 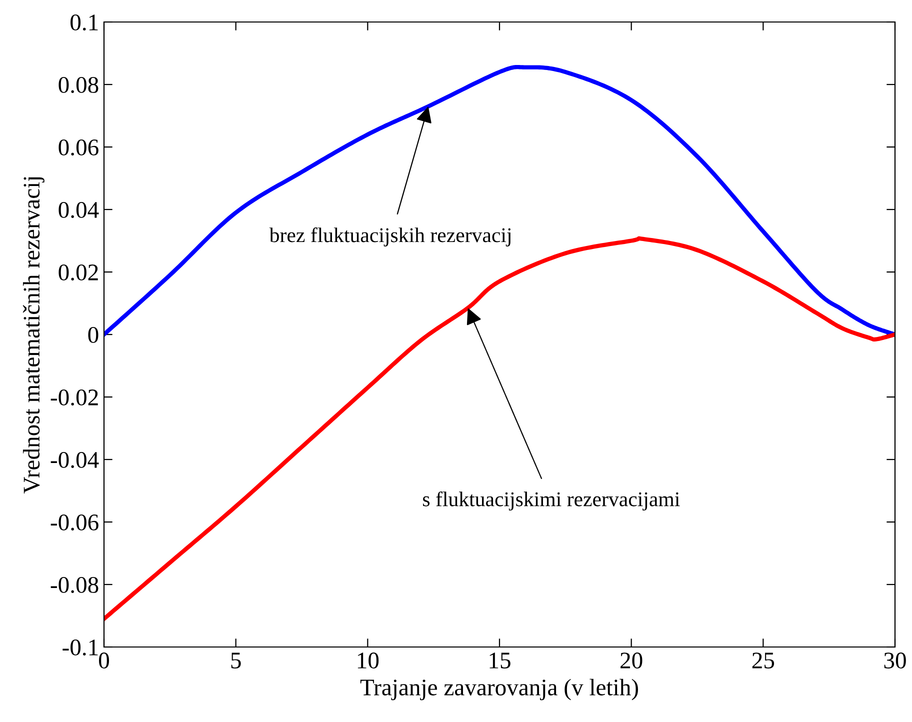 What do you see at coordinates (104, 660) in the screenshot?
I see `x-tick-label: 0` at bounding box center [104, 660].